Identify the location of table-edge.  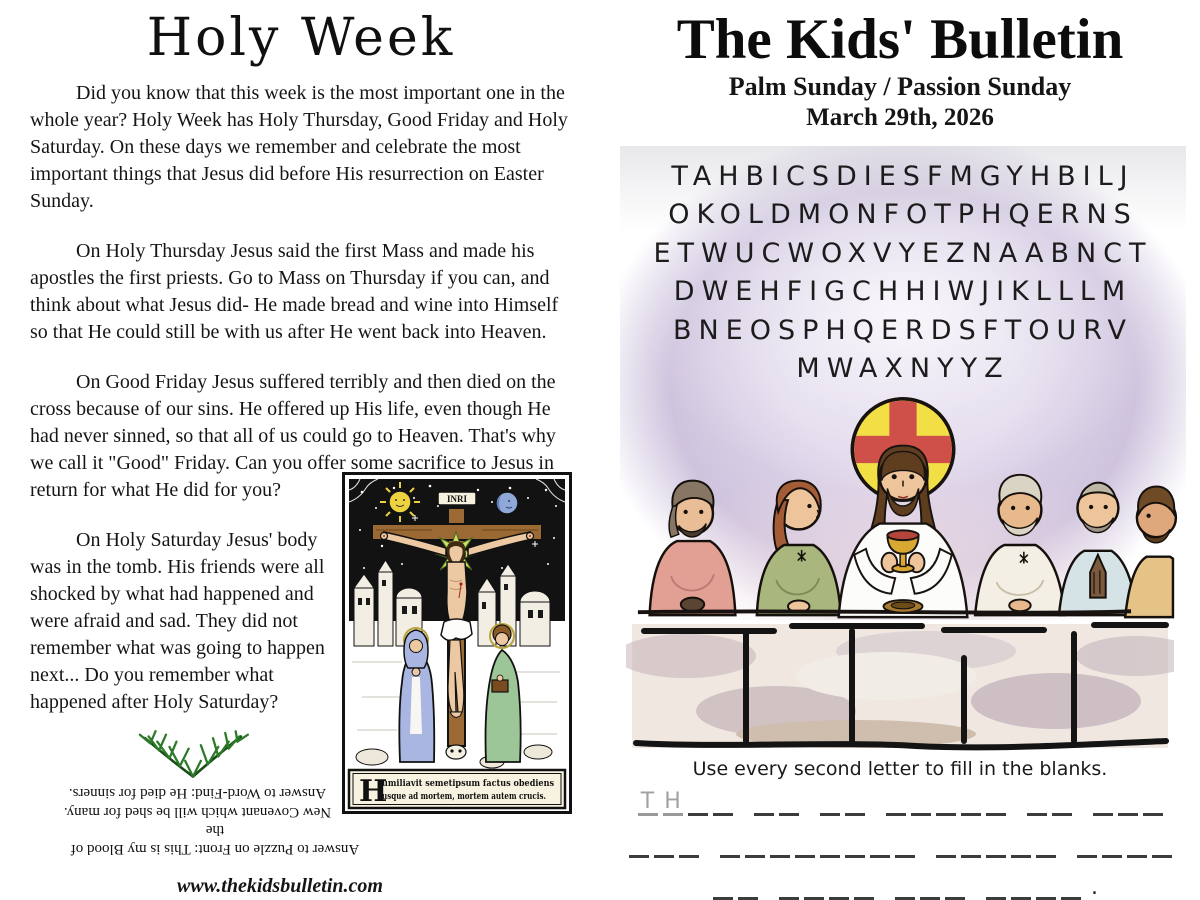
(884, 612).